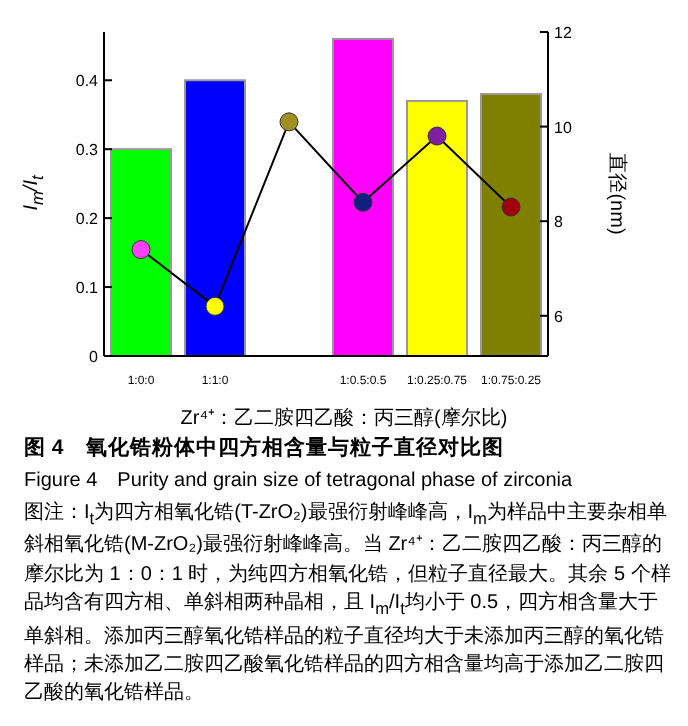 This screenshot has height=726, width=688. What do you see at coordinates (563, 33) in the screenshot?
I see `y2-tick-label: 12` at bounding box center [563, 33].